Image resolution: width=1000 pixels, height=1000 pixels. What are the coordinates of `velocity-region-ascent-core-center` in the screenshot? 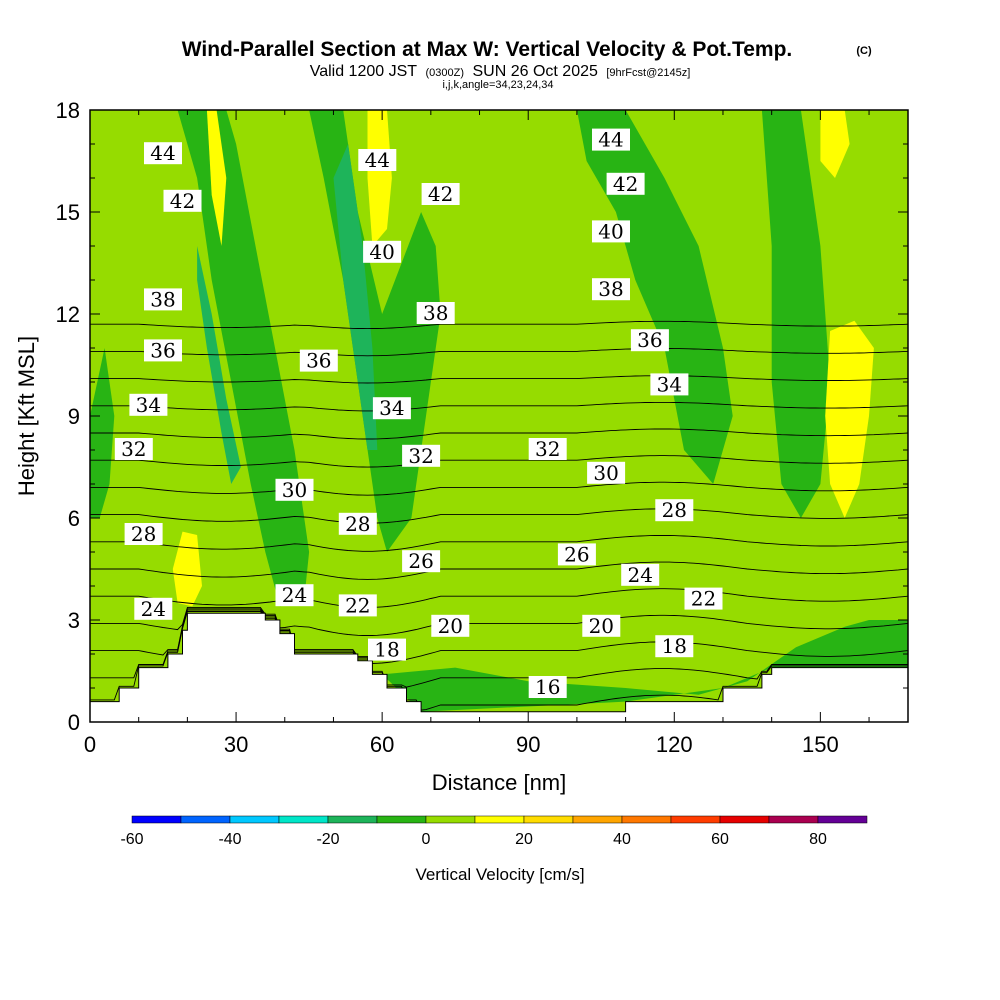 It's located at (379, 178).